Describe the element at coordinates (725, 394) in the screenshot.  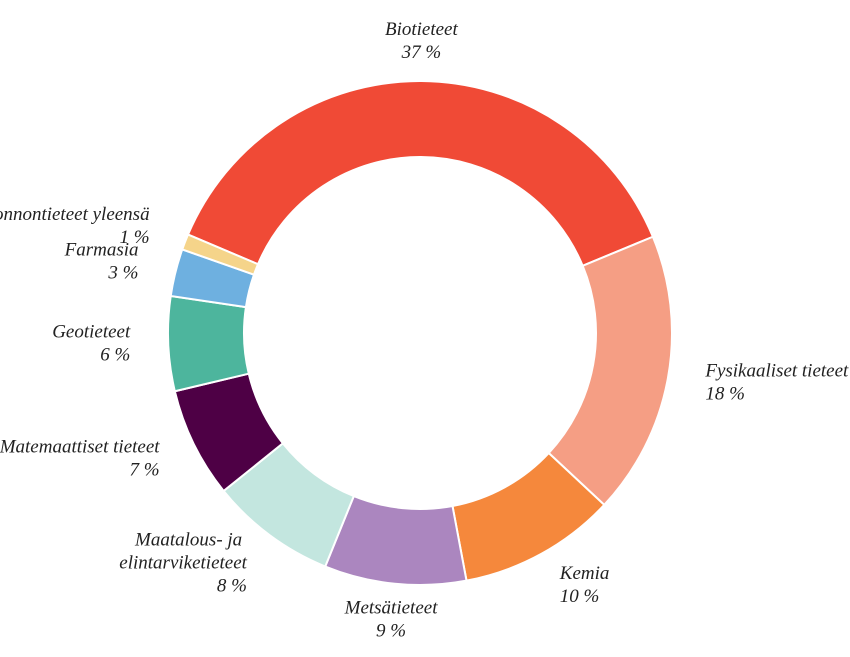
I see `value-label: 18 %` at that location.